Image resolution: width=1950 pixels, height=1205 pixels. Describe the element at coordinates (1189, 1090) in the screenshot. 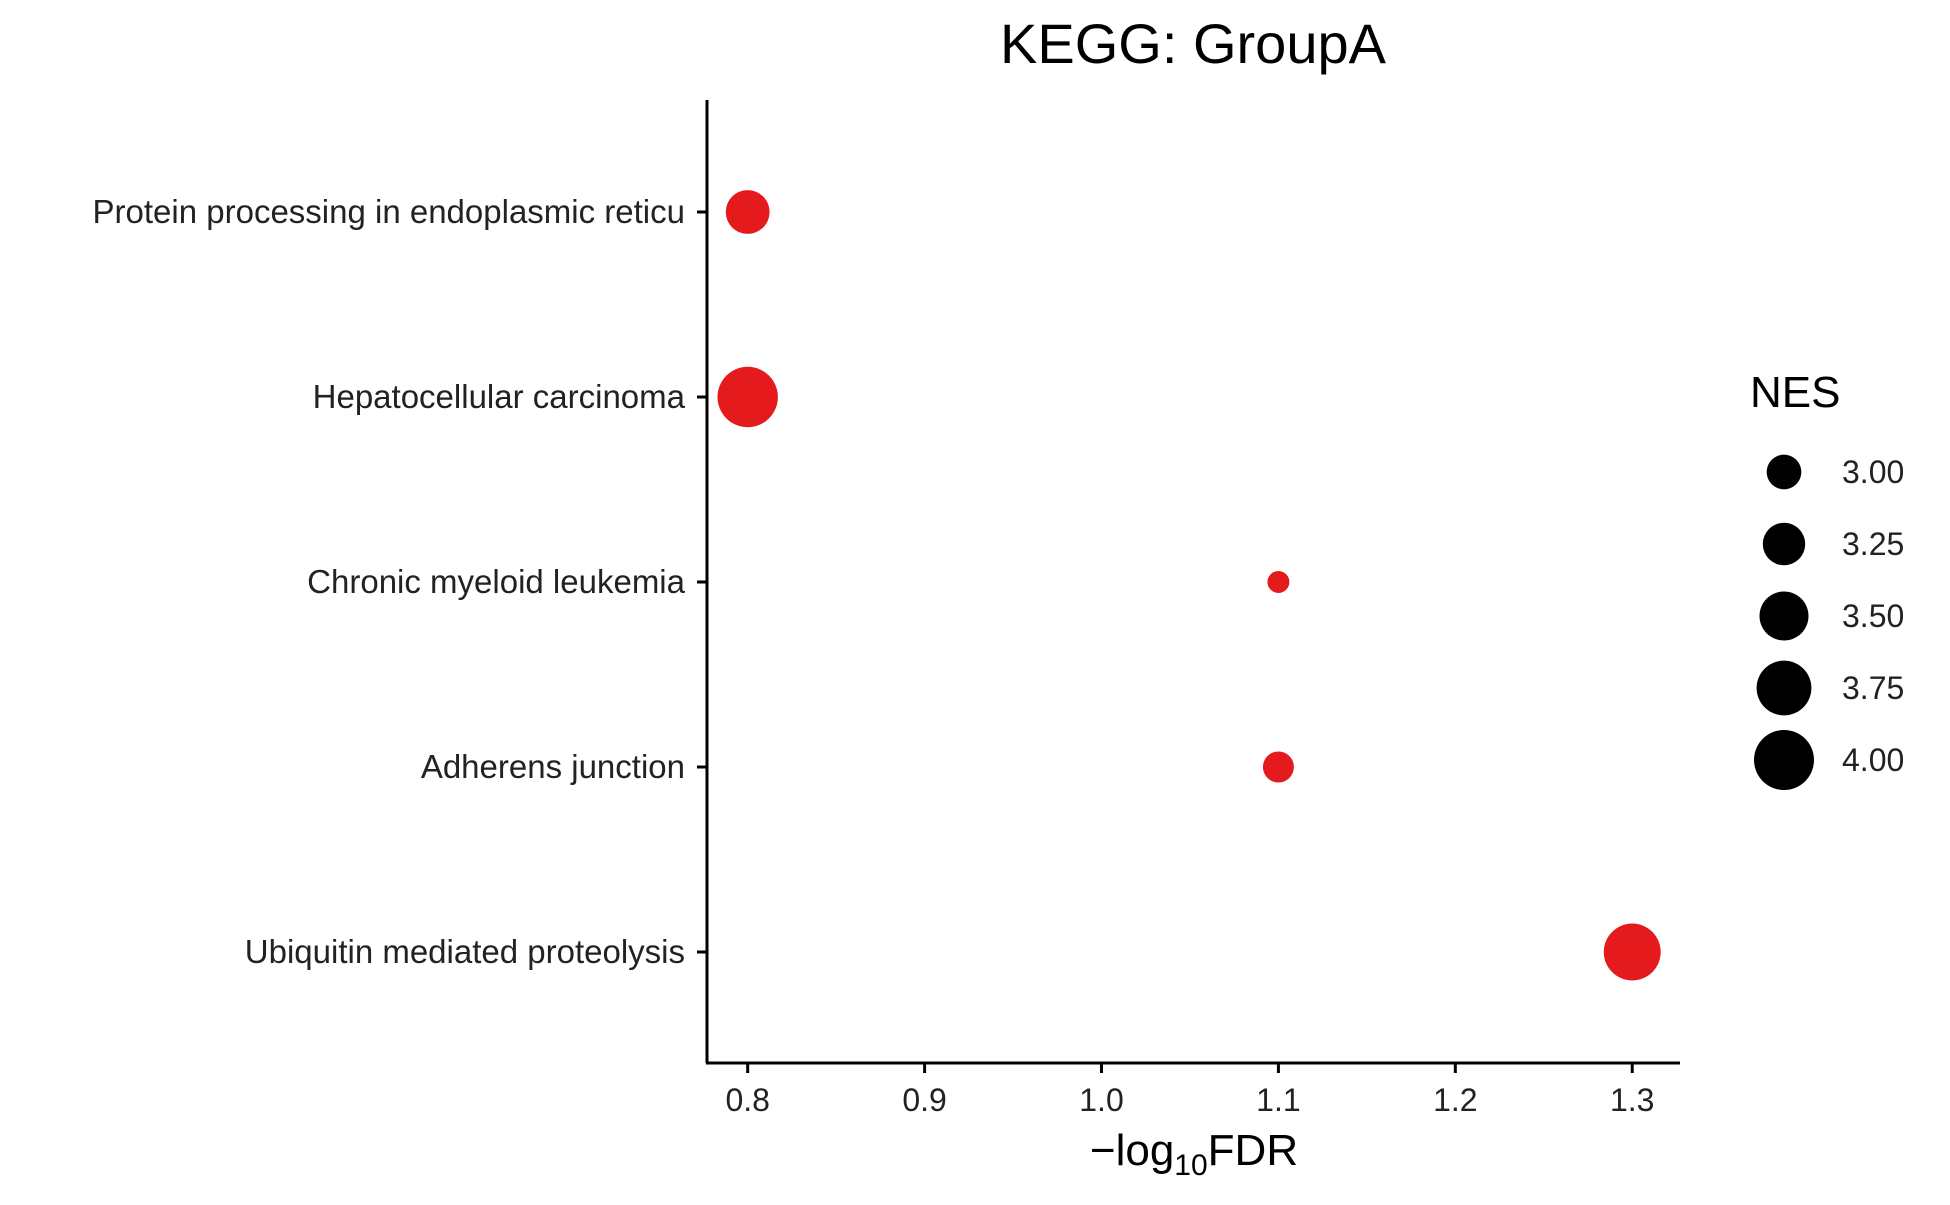

I see `x-axis-ticks: 0.8 0.9 1.0 1.1 1.2 1.3` at that location.